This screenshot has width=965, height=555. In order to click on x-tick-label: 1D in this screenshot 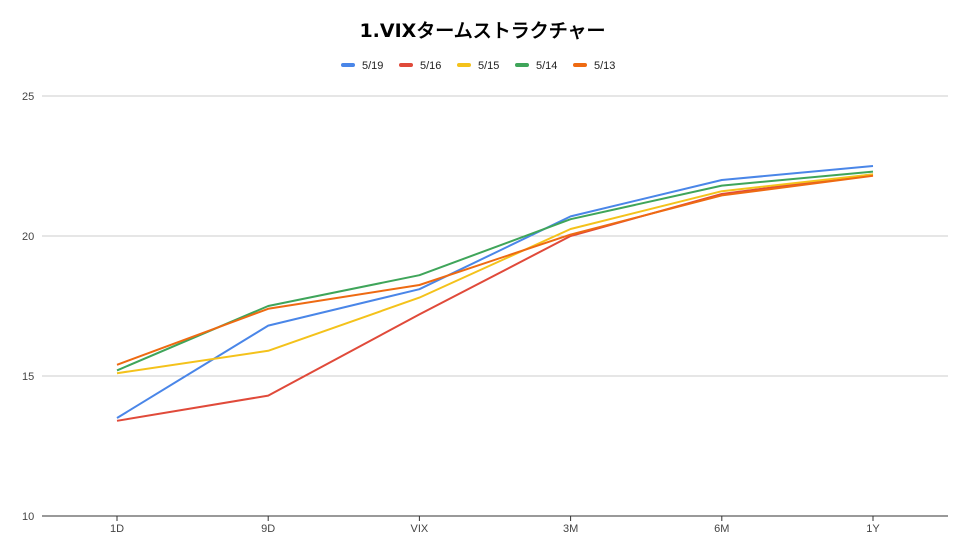, I will do `click(117, 529)`.